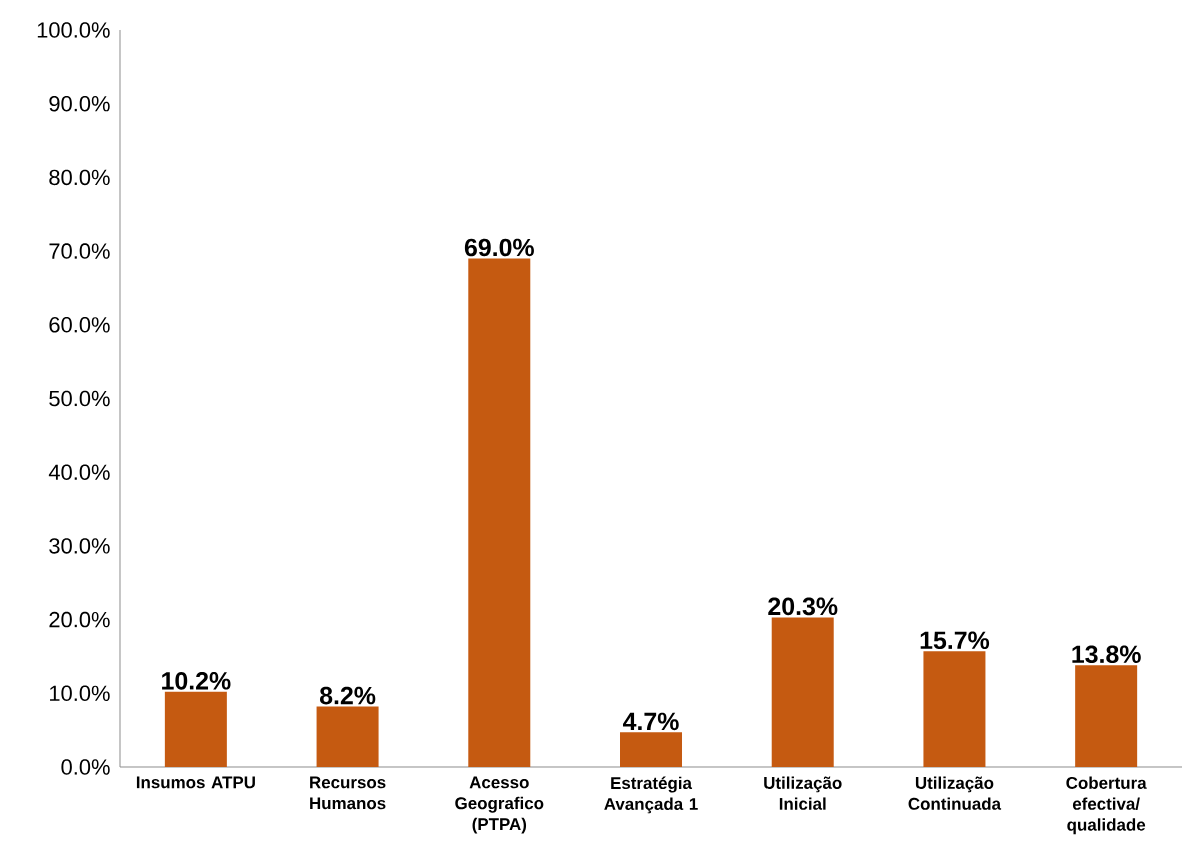  What do you see at coordinates (1106, 654) in the screenshot?
I see `data-label: 13.8%` at bounding box center [1106, 654].